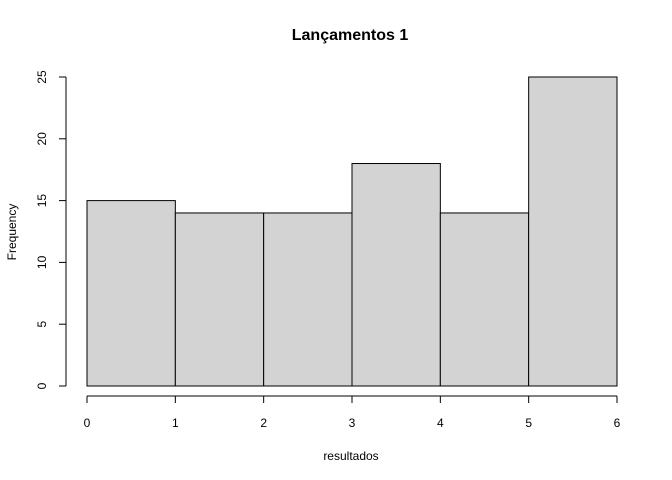 The width and height of the screenshot is (672, 480). I want to click on x-axis: 0 1 2 3 4 5 6, so click(352, 412).